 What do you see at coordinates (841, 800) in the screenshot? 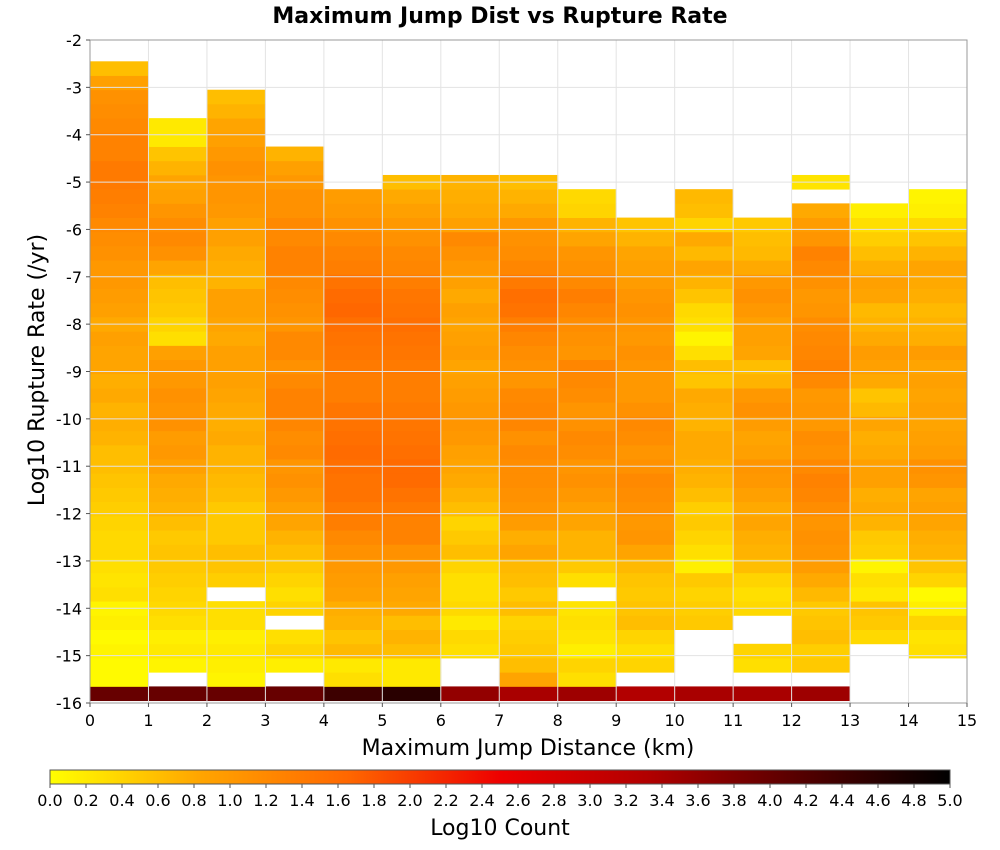
I see `colorbar-tick-label: 4.4` at bounding box center [841, 800].